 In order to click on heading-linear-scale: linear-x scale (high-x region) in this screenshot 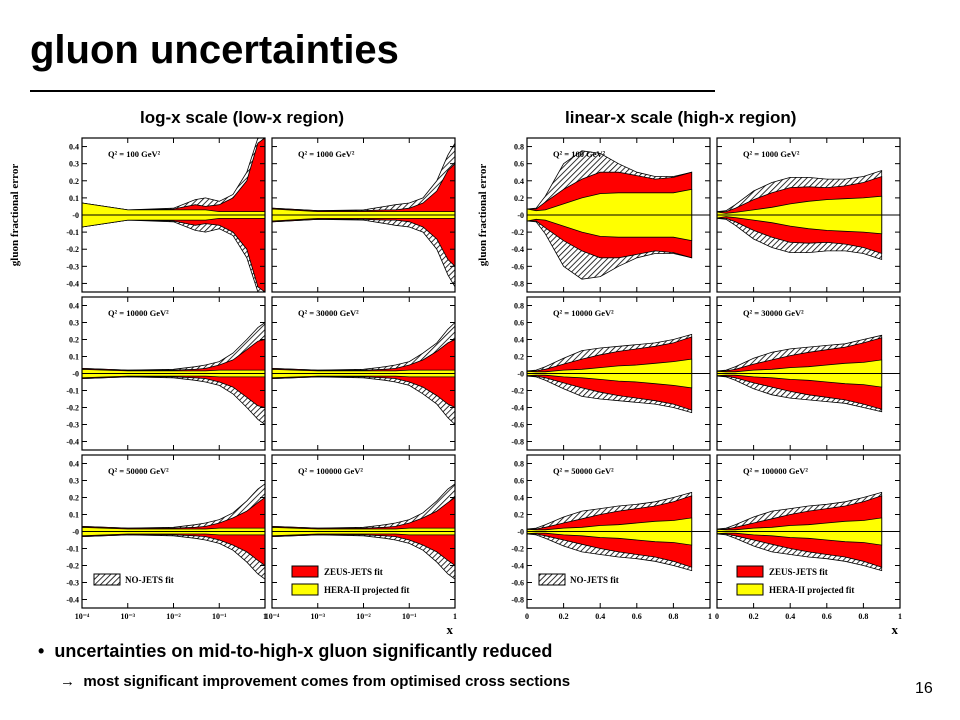, I will do `click(681, 117)`.